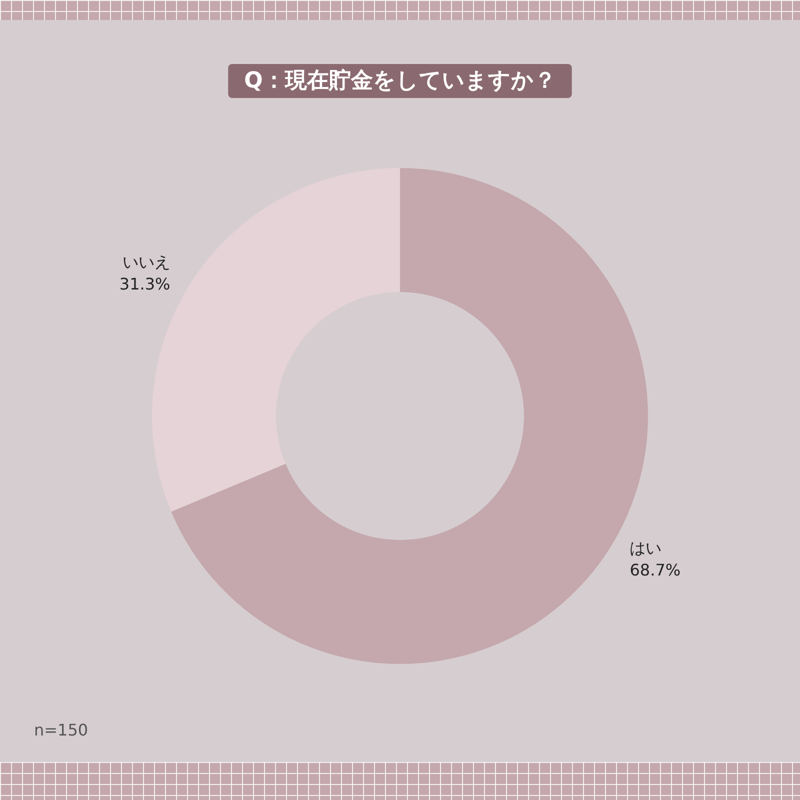  I want to click on data-label: 68.7%, so click(655, 570).